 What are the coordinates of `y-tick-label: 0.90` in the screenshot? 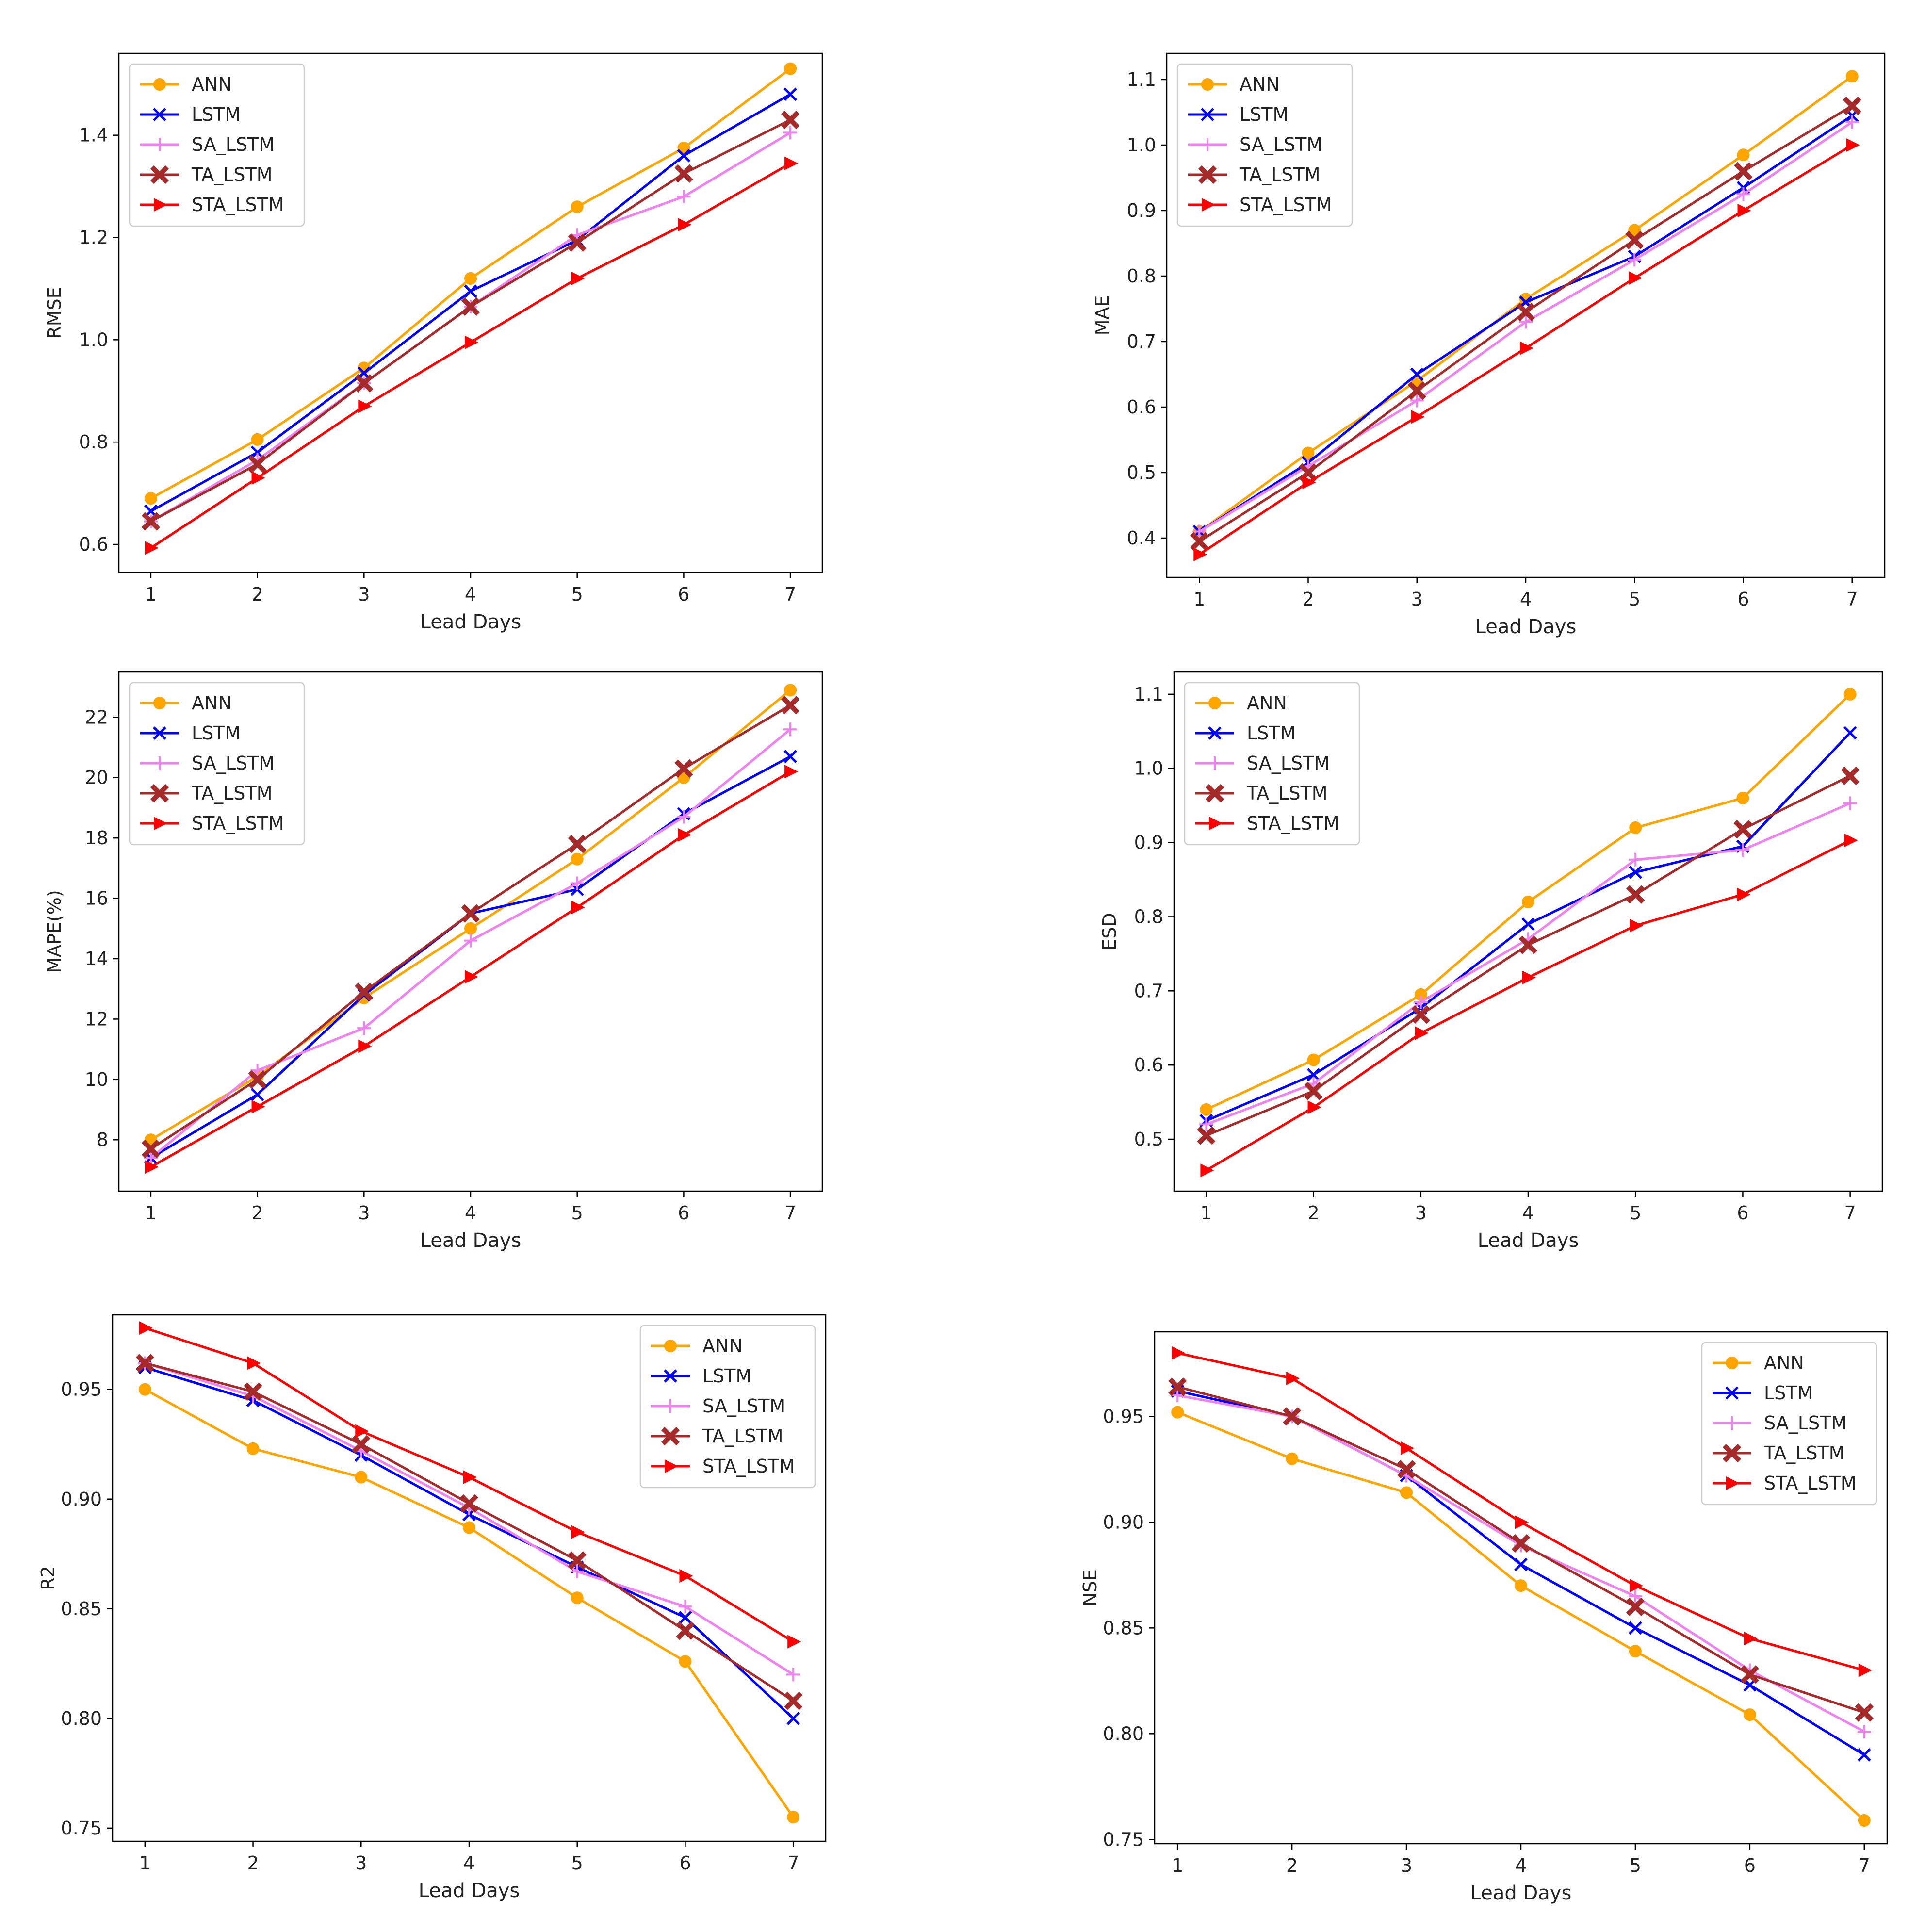 It's located at (1123, 1522).